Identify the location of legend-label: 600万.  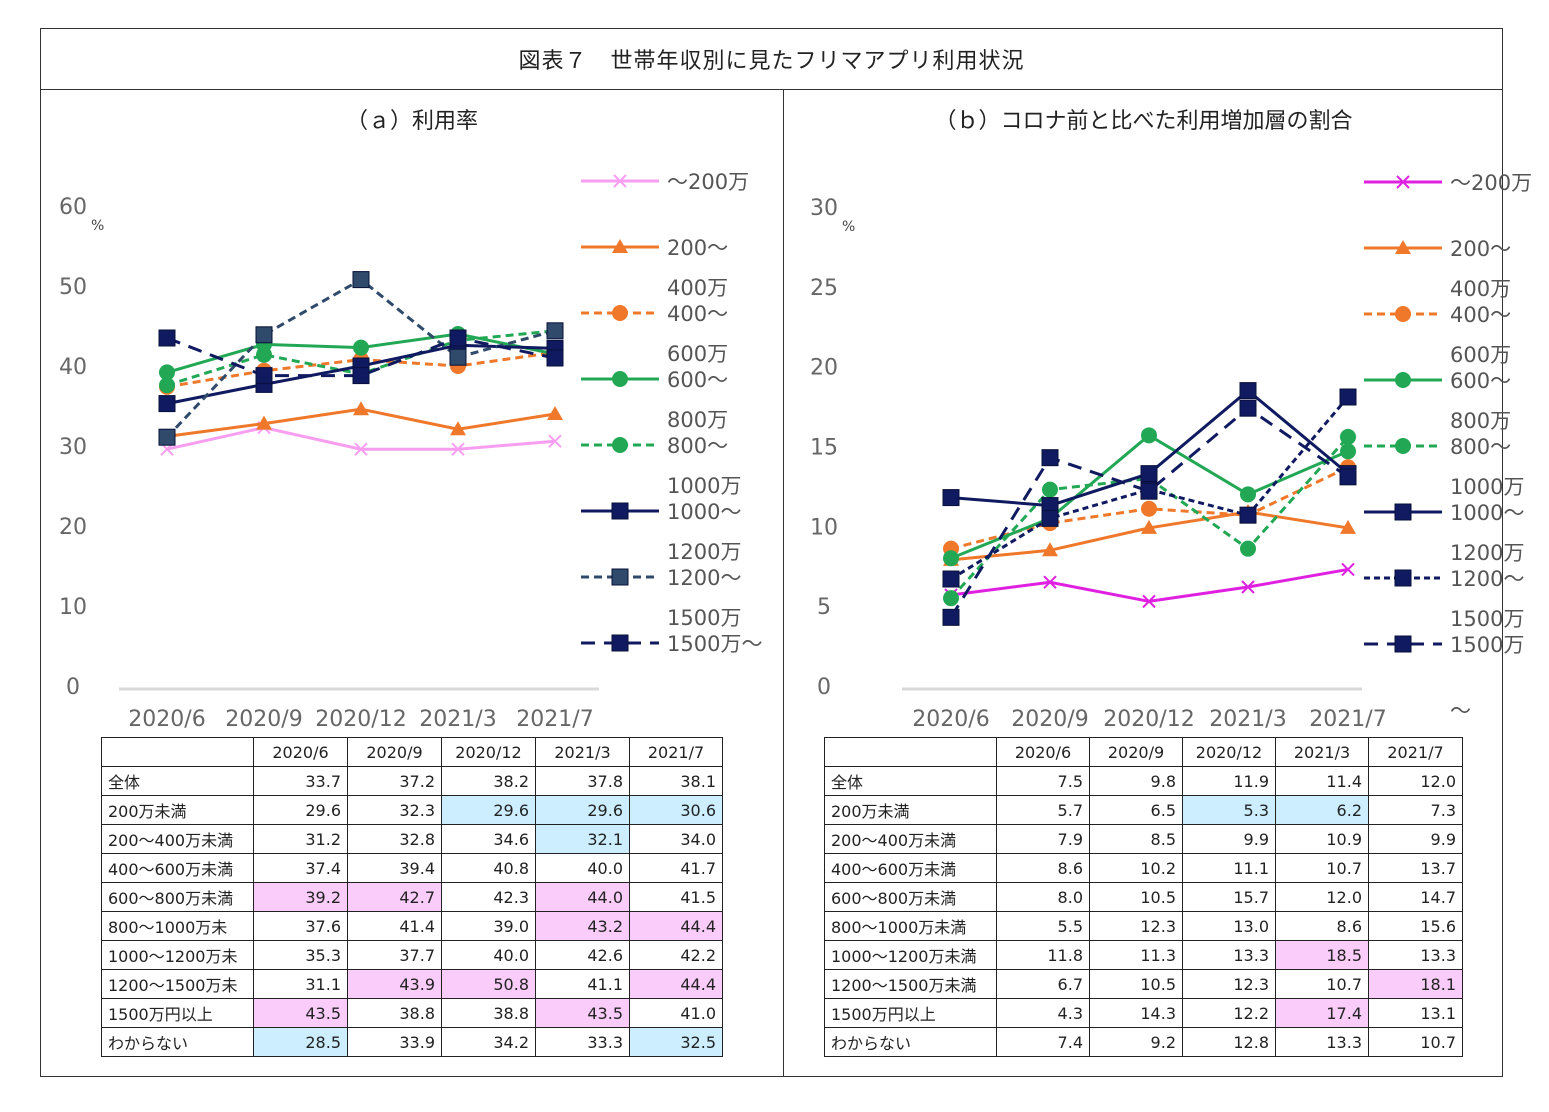
(697, 354).